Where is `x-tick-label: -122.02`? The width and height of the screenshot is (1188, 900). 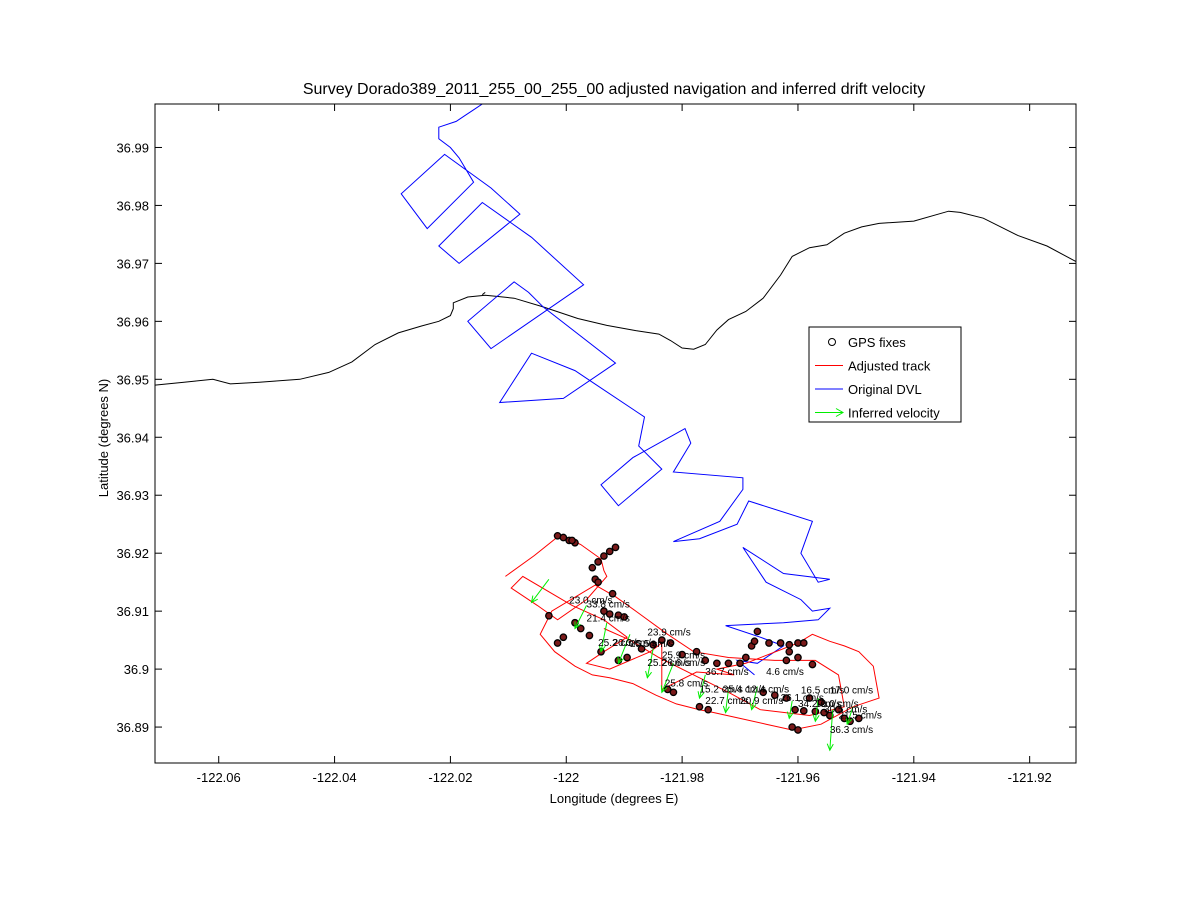 x-tick-label: -122.02 is located at coordinates (450, 777).